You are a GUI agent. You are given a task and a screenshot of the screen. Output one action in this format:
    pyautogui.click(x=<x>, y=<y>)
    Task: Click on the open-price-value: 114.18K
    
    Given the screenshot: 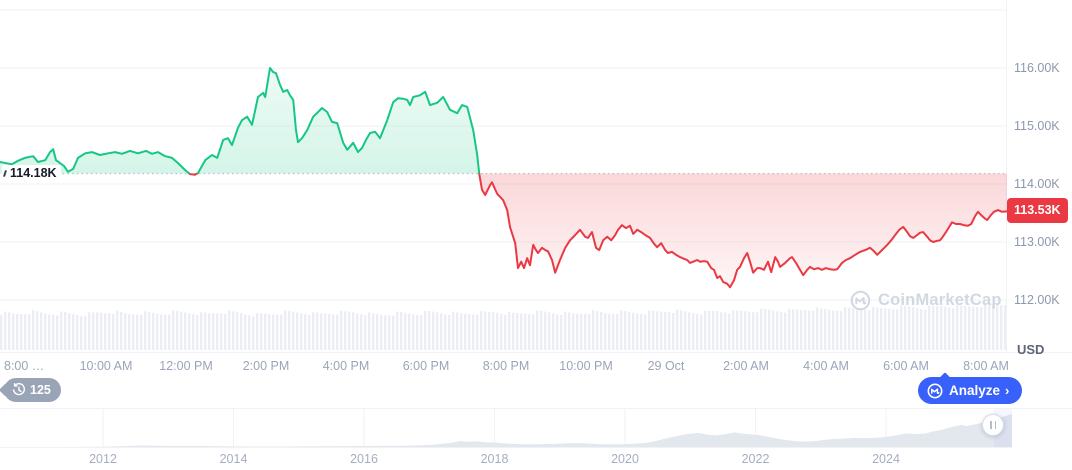 What is the action you would take?
    pyautogui.click(x=33, y=173)
    